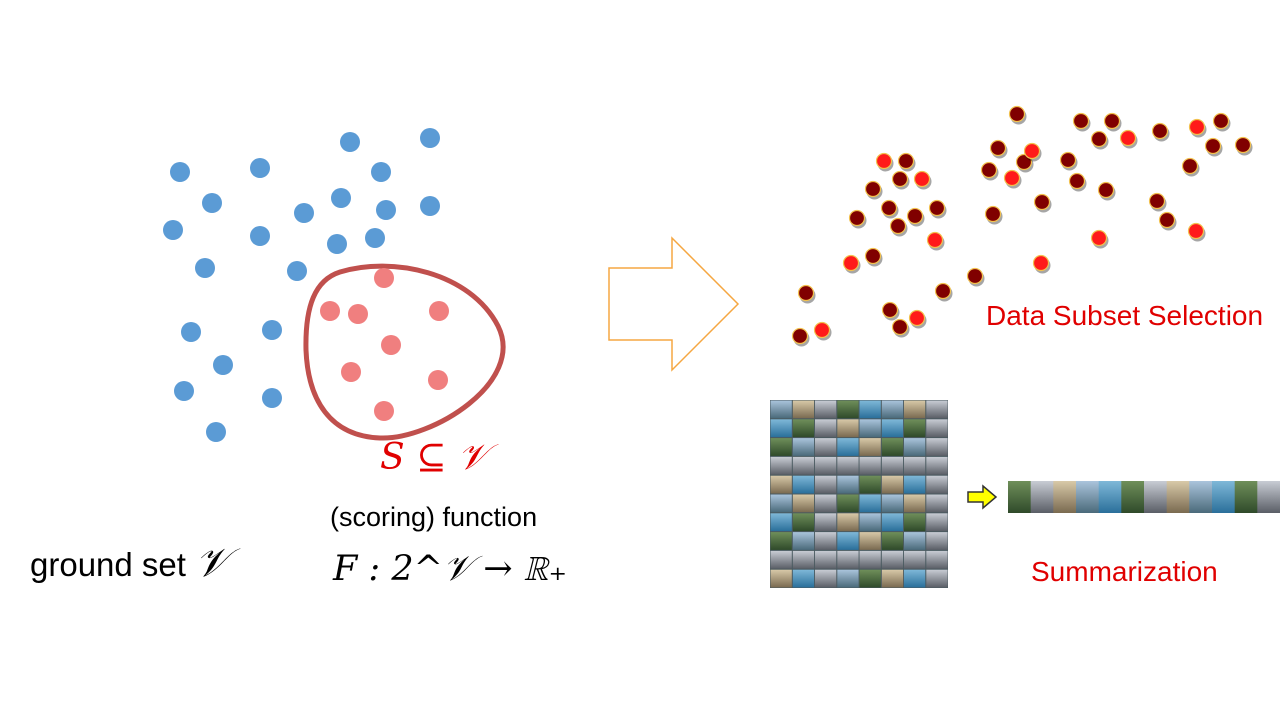  What do you see at coordinates (434, 457) in the screenshot?
I see `subset-label: S ⊆ 𝒱` at bounding box center [434, 457].